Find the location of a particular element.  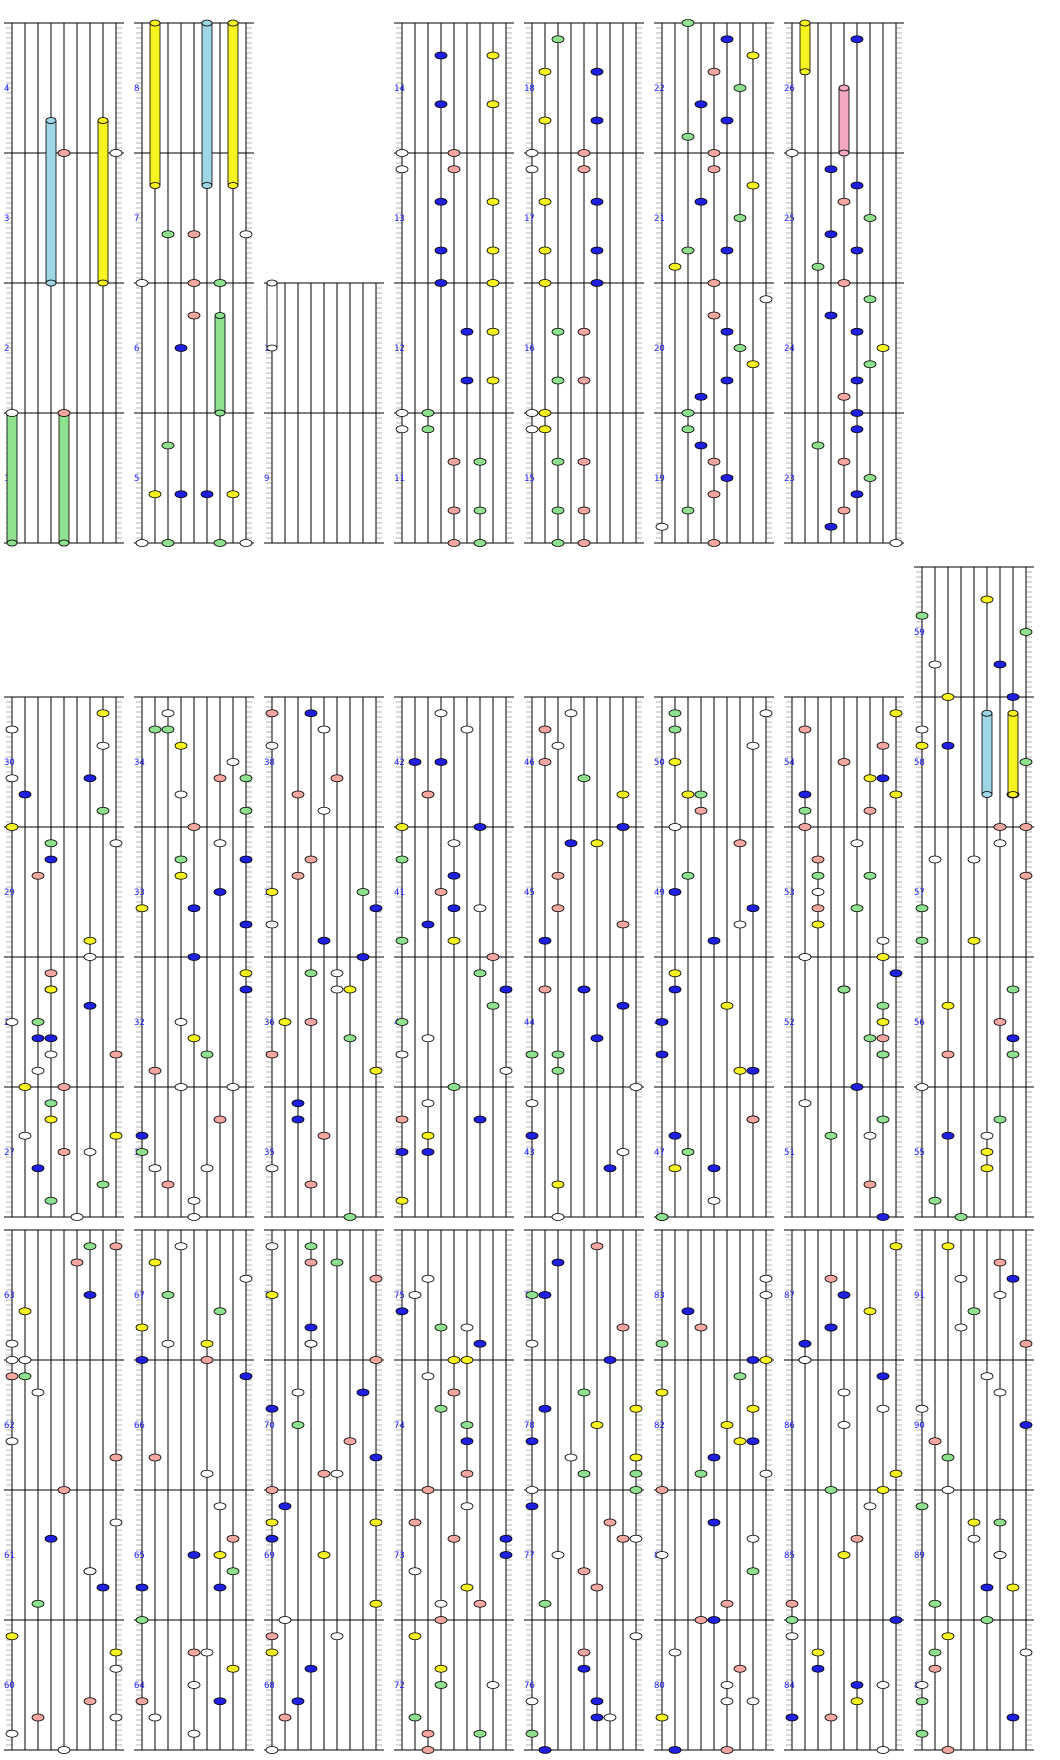

bar-number: 63 is located at coordinates (9, 1296).